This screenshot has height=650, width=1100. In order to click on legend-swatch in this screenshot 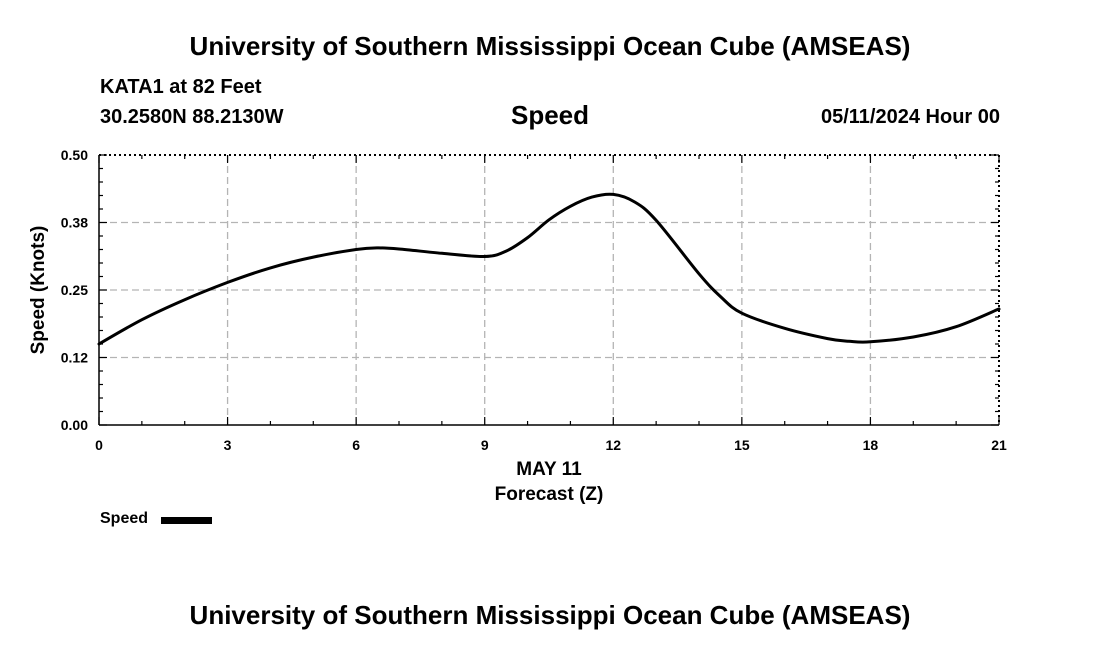, I will do `click(186, 520)`.